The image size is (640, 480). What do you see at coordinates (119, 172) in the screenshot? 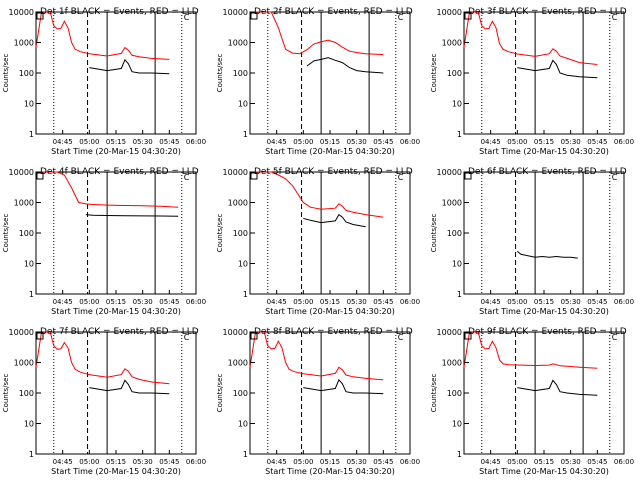
I see `panel-title: Det 4f BLACK = Events, RED = LLD` at bounding box center [119, 172].